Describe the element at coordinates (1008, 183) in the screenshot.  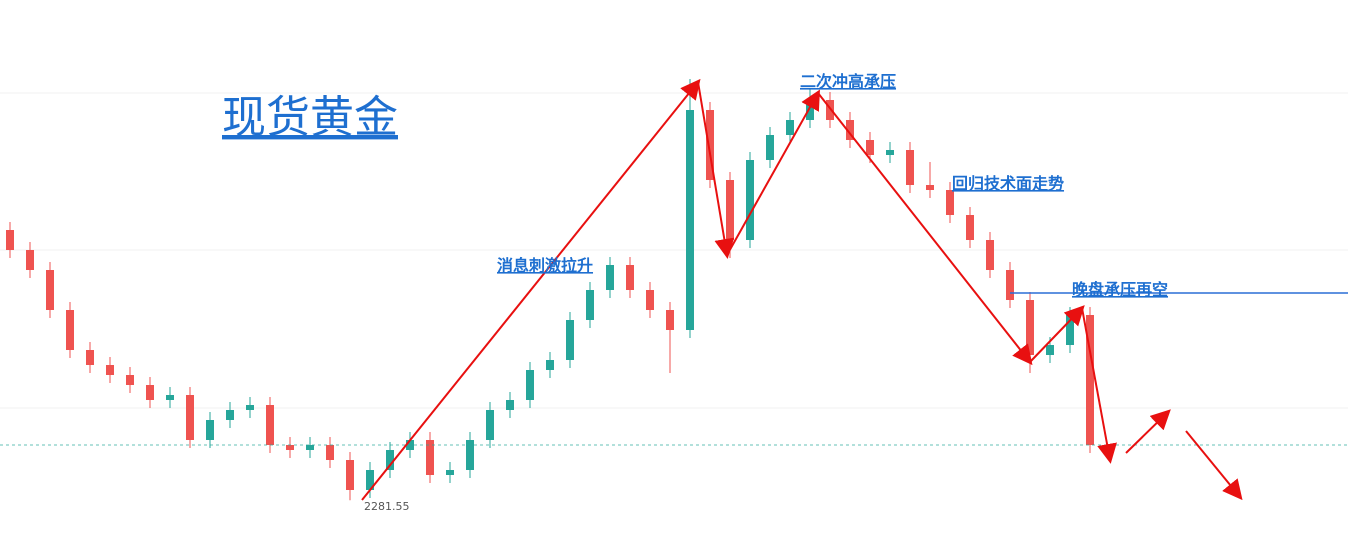
I see `annotation: 回归技术面走势` at that location.